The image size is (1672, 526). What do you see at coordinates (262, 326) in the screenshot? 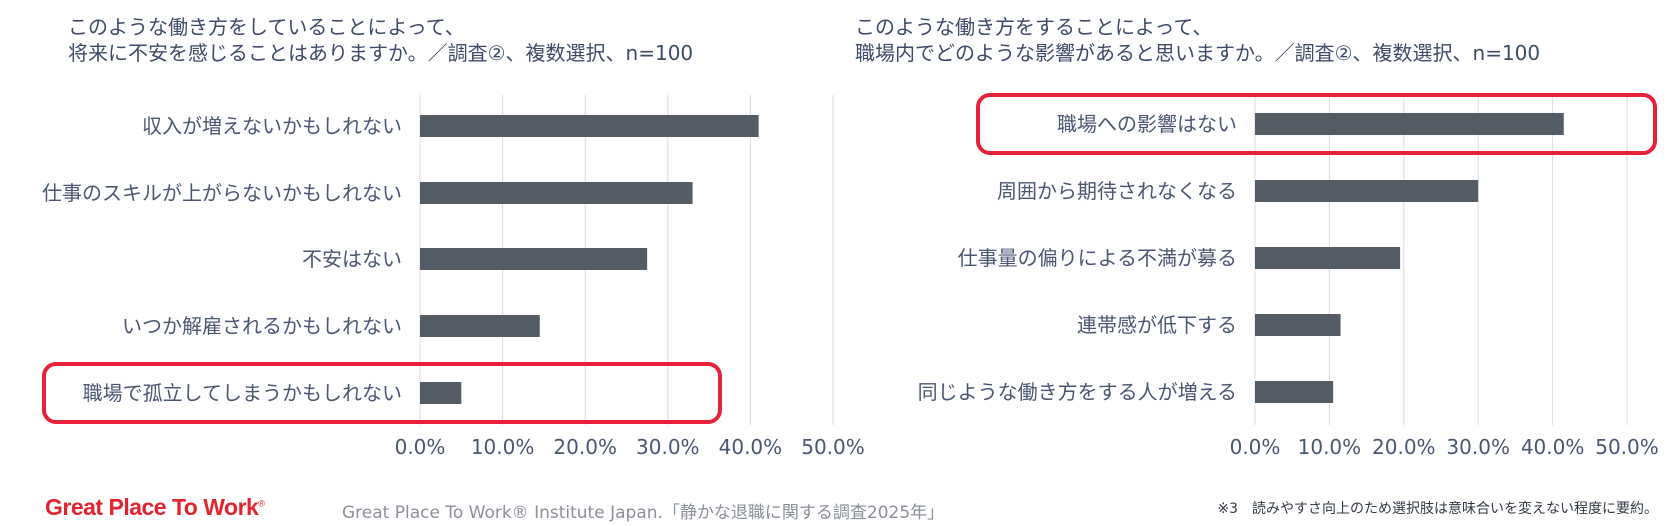
I see `left-category-label: いつか解雇されるかもしれない` at bounding box center [262, 326].